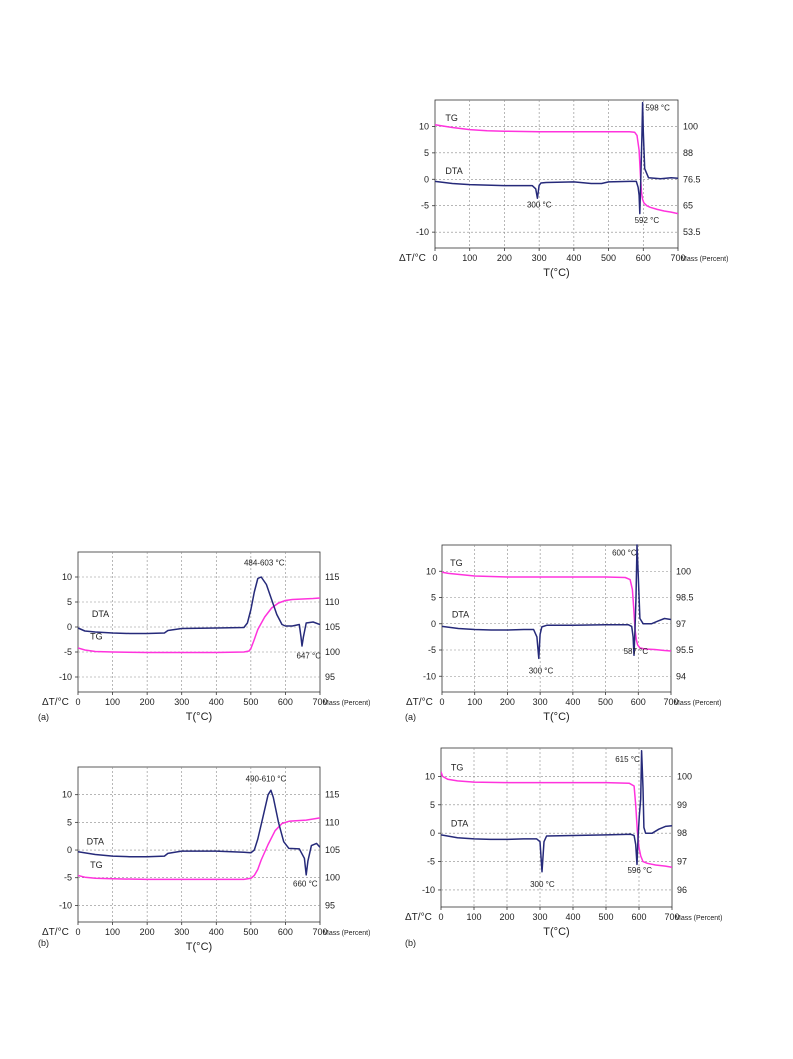 This screenshot has height=1059, width=793. Describe the element at coordinates (685, 598) in the screenshot. I see `y2-tick-label: 98.5` at that location.